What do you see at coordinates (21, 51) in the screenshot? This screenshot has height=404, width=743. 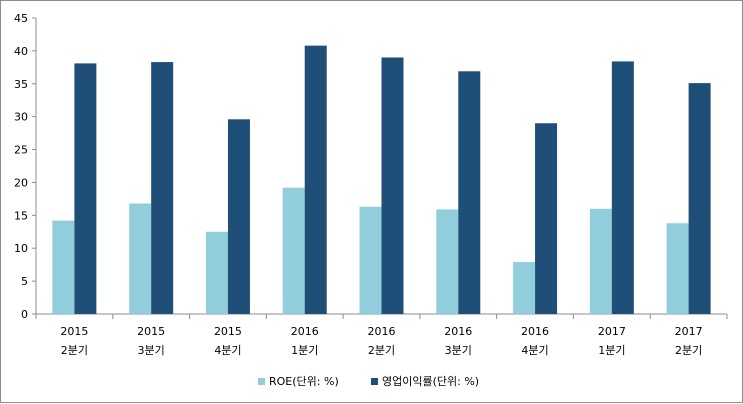 I see `y-tick-label: 40` at bounding box center [21, 51].